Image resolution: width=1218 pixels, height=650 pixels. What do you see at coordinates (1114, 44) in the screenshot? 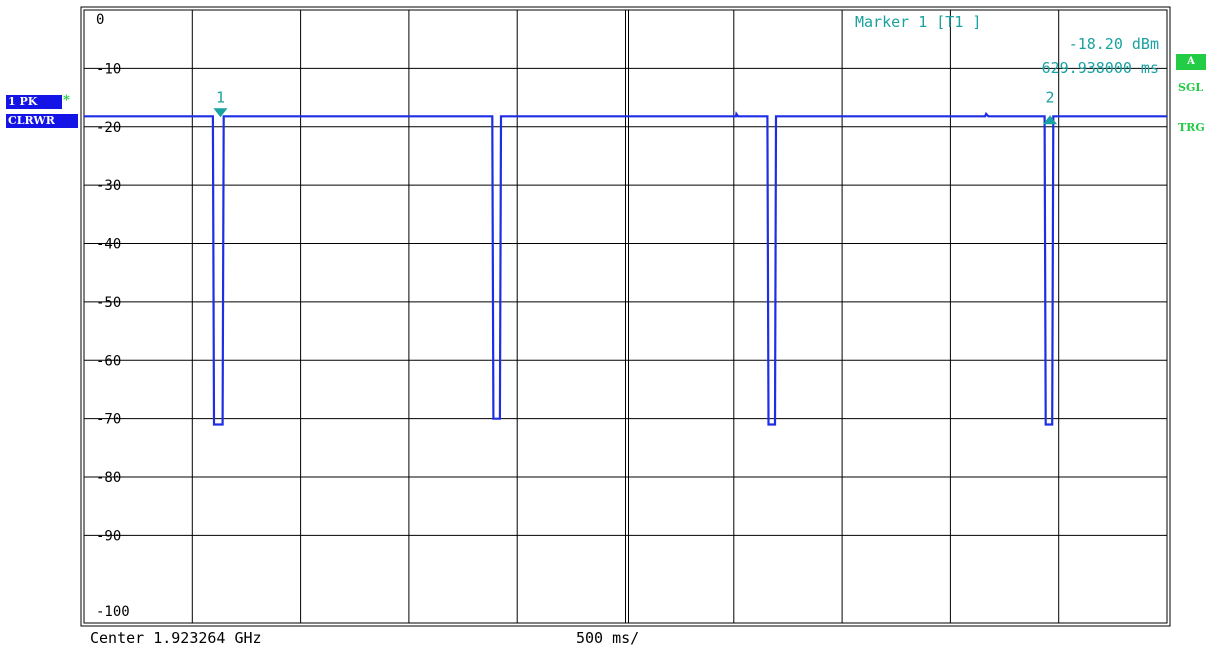
I see `marker-readout-level: -18.20 dBm` at bounding box center [1114, 44].